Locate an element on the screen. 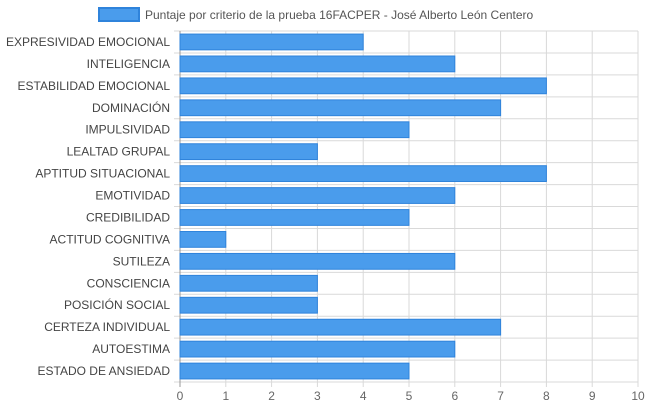  x-tick-label: 5 is located at coordinates (409, 396).